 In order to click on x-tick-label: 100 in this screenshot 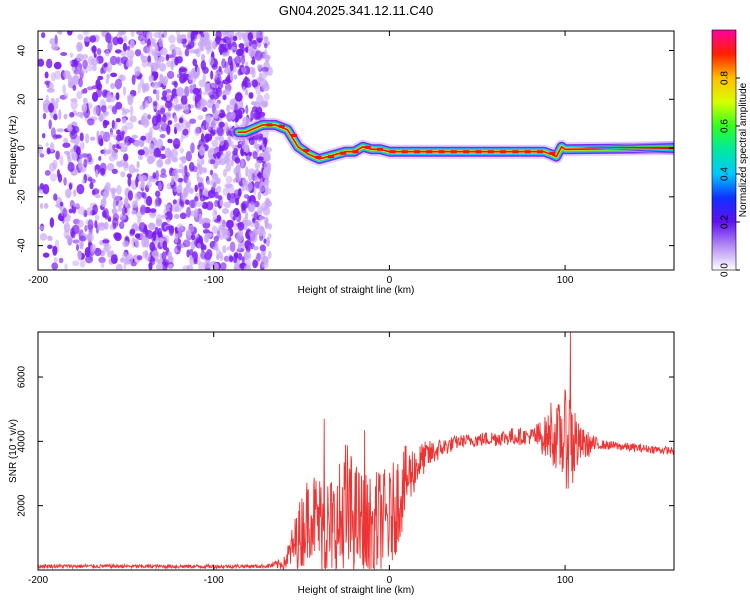, I will do `click(565, 580)`.